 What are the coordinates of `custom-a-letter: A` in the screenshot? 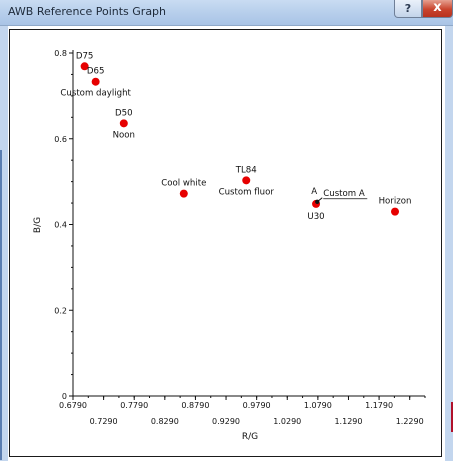 It's located at (314, 192).